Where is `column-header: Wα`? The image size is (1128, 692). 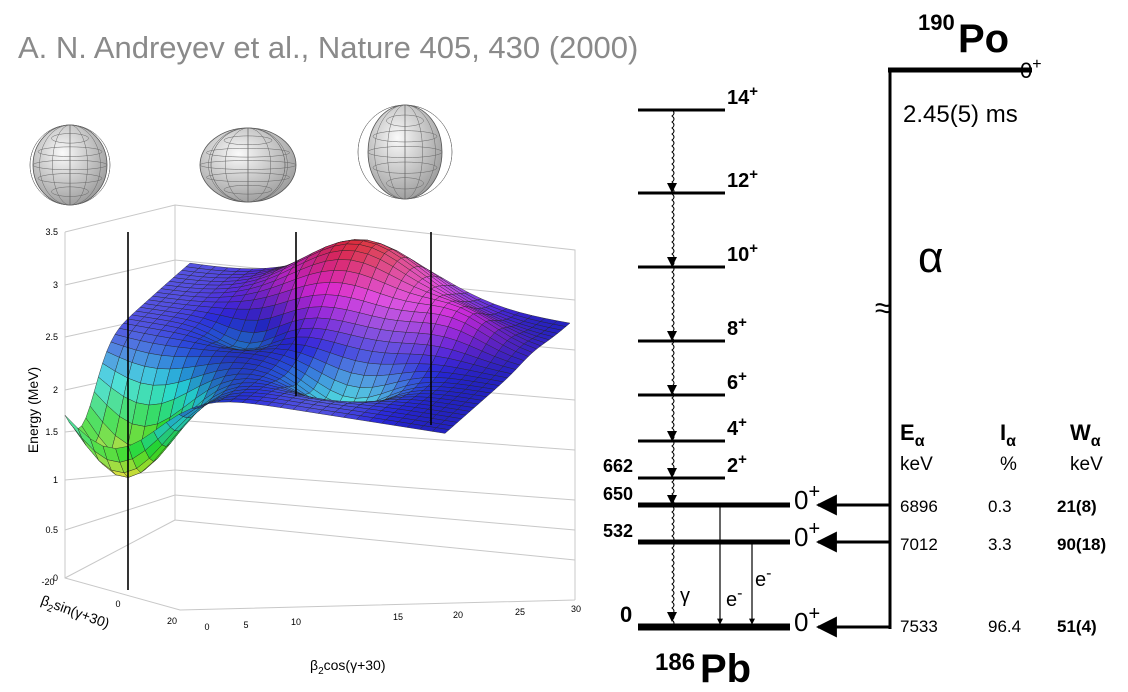 column-header: Wα is located at coordinates (1085, 435).